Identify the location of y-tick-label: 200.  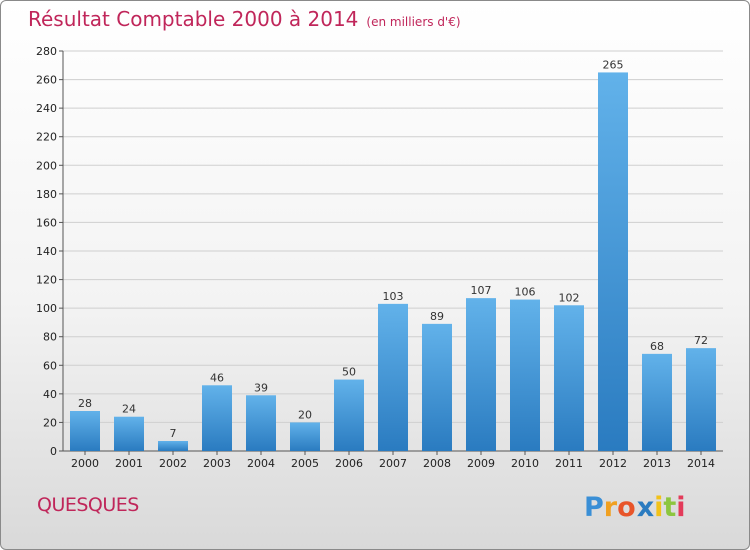
(46, 165).